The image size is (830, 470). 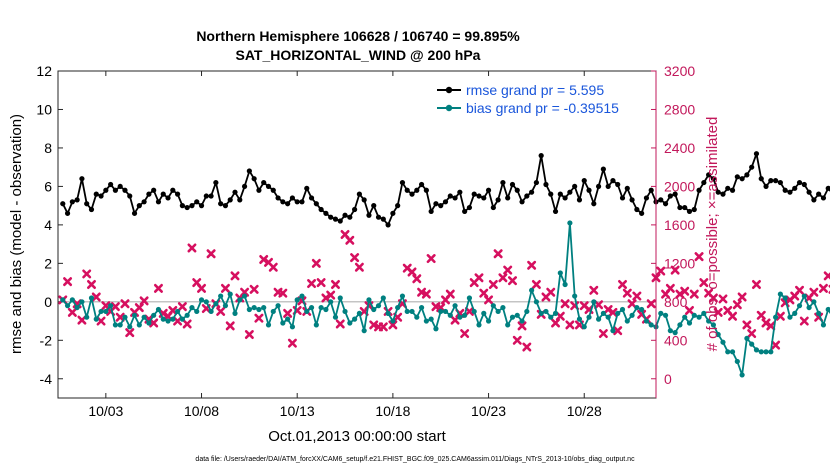 What do you see at coordinates (679, 71) in the screenshot?
I see `y-right-tick-label: 3200` at bounding box center [679, 71].